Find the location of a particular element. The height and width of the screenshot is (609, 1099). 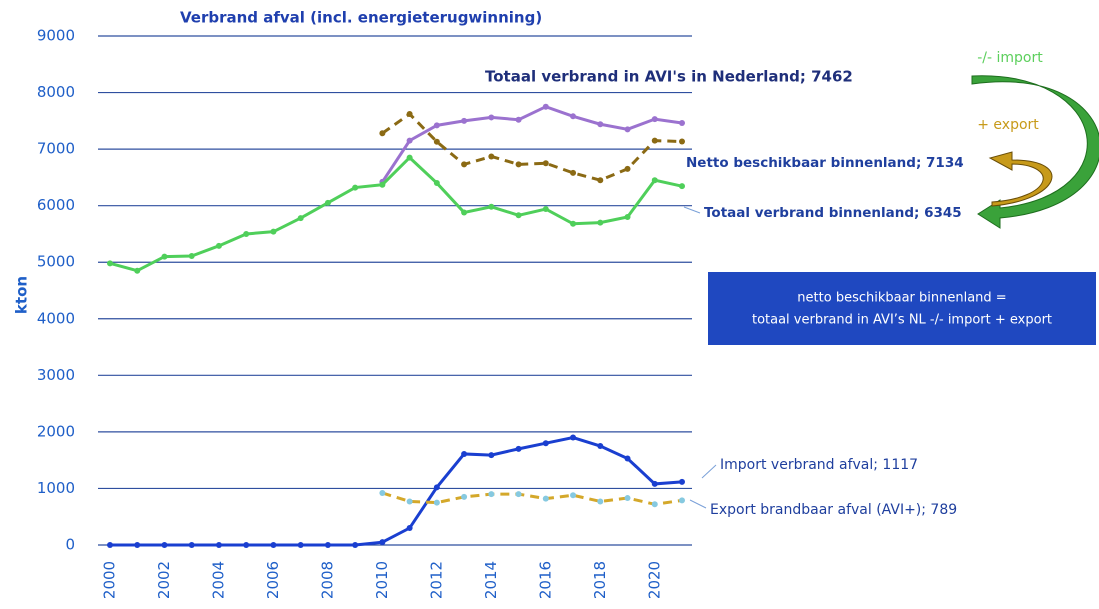

annotation: -/- import is located at coordinates (1010, 58).